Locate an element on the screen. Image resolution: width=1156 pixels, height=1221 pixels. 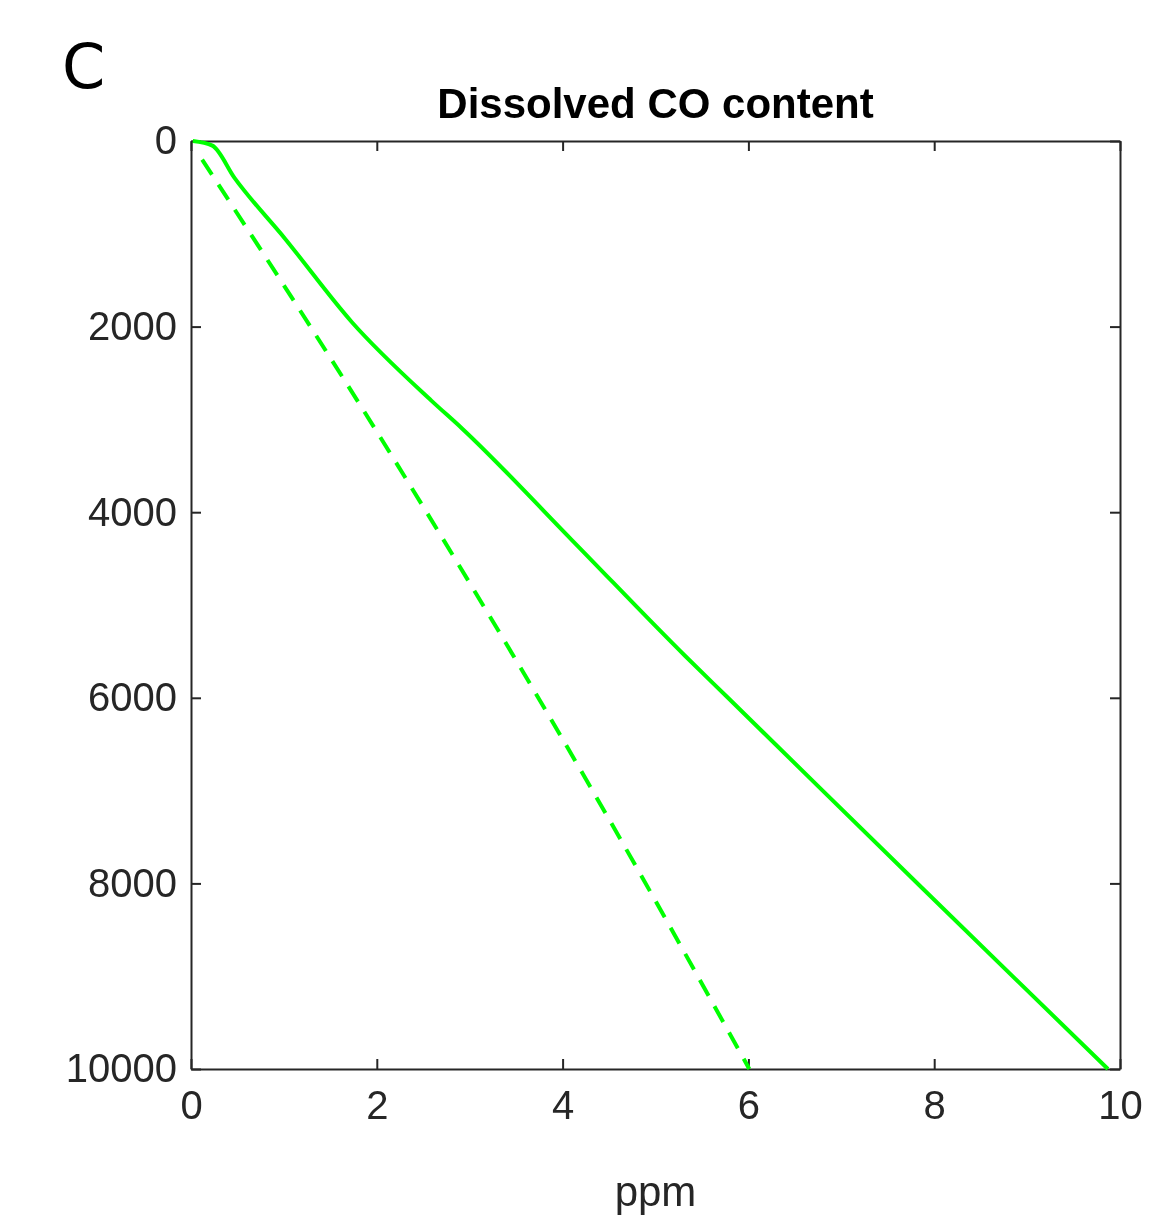
x-tick-label: 4 is located at coordinates (563, 1105).